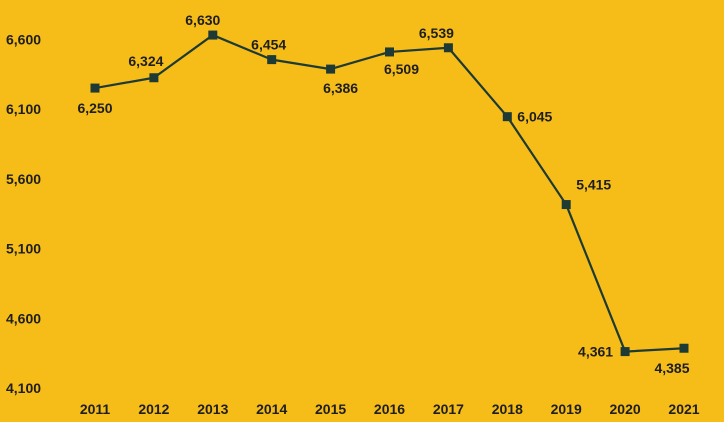 Image resolution: width=724 pixels, height=422 pixels. Describe the element at coordinates (145, 61) in the screenshot. I see `data-label: 6,324` at that location.